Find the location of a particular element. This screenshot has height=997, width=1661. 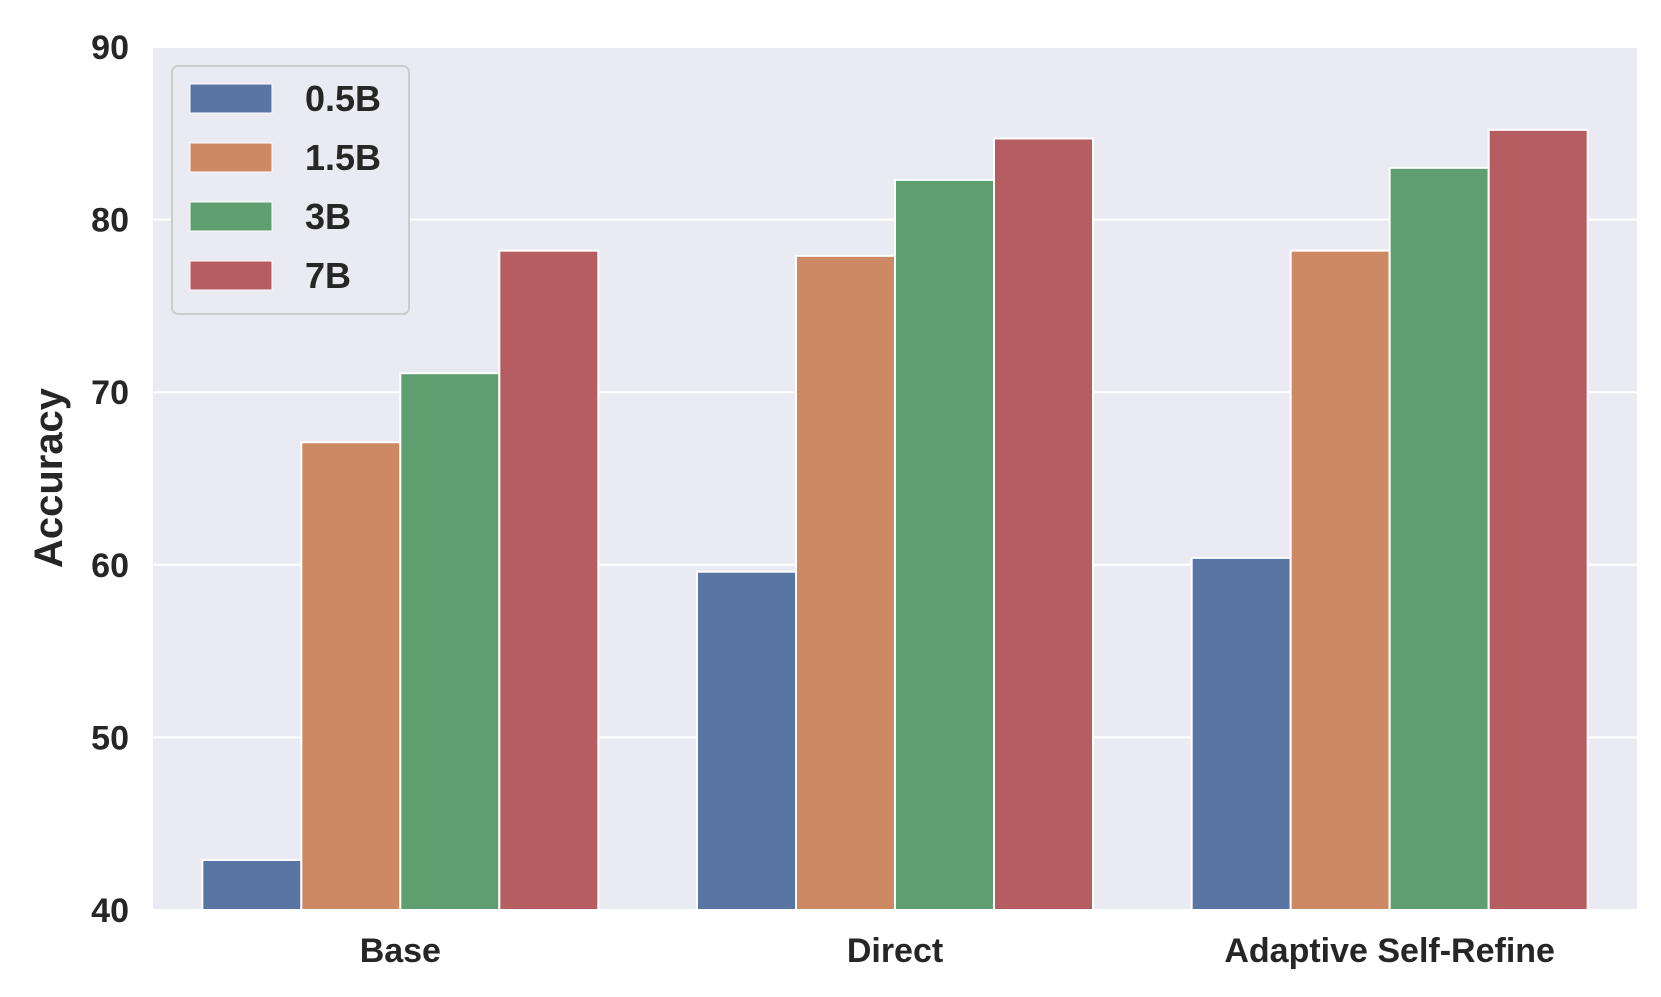

y-axis-label: Accuracy is located at coordinates (49, 477).